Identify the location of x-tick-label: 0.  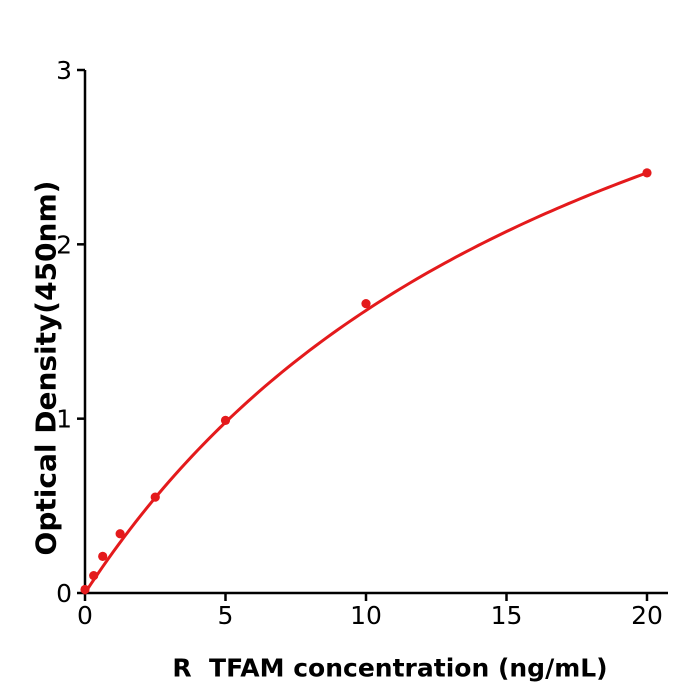
(85, 615).